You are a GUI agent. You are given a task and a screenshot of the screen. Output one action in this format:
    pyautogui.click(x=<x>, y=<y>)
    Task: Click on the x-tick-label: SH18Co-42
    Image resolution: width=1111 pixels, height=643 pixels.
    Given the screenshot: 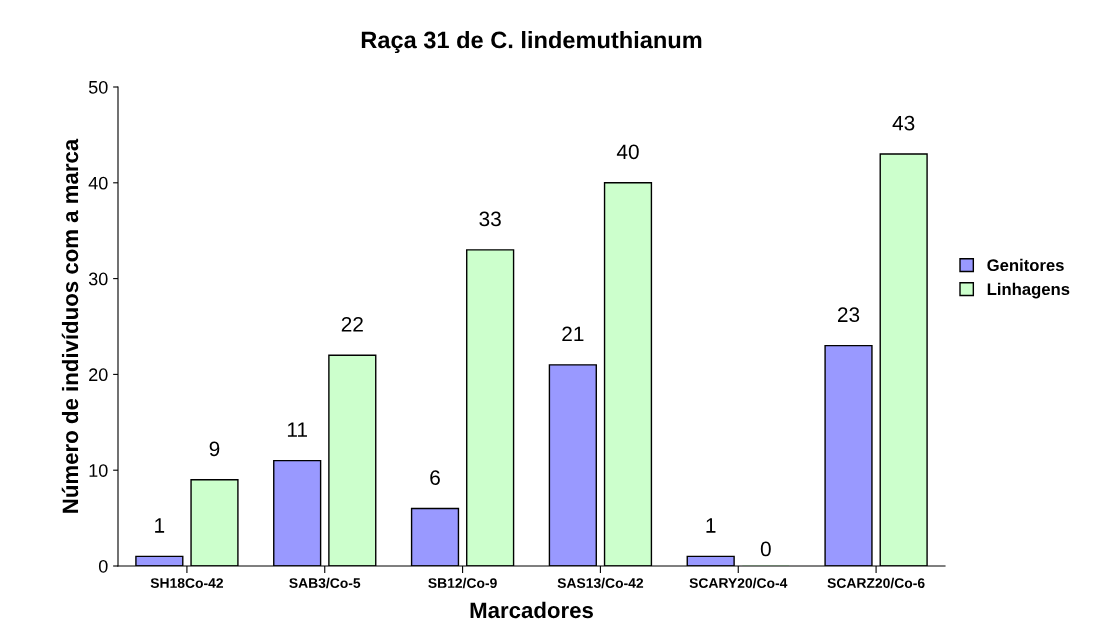 What is the action you would take?
    pyautogui.click(x=187, y=583)
    